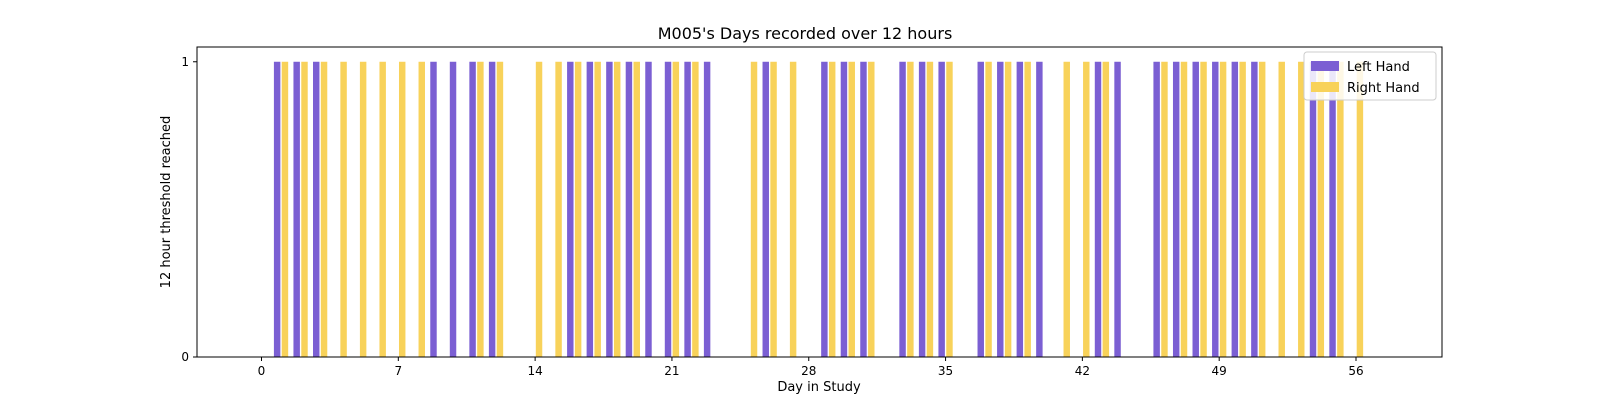  I want to click on chart-title: M005's Days recorded over 12 hours, so click(805, 33).